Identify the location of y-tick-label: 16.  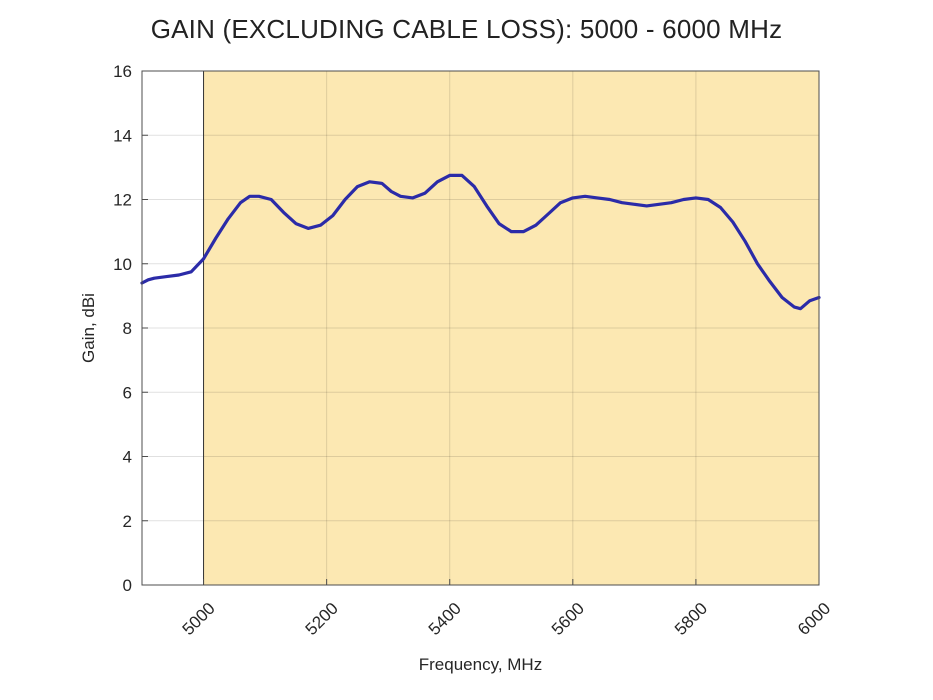
(122, 71).